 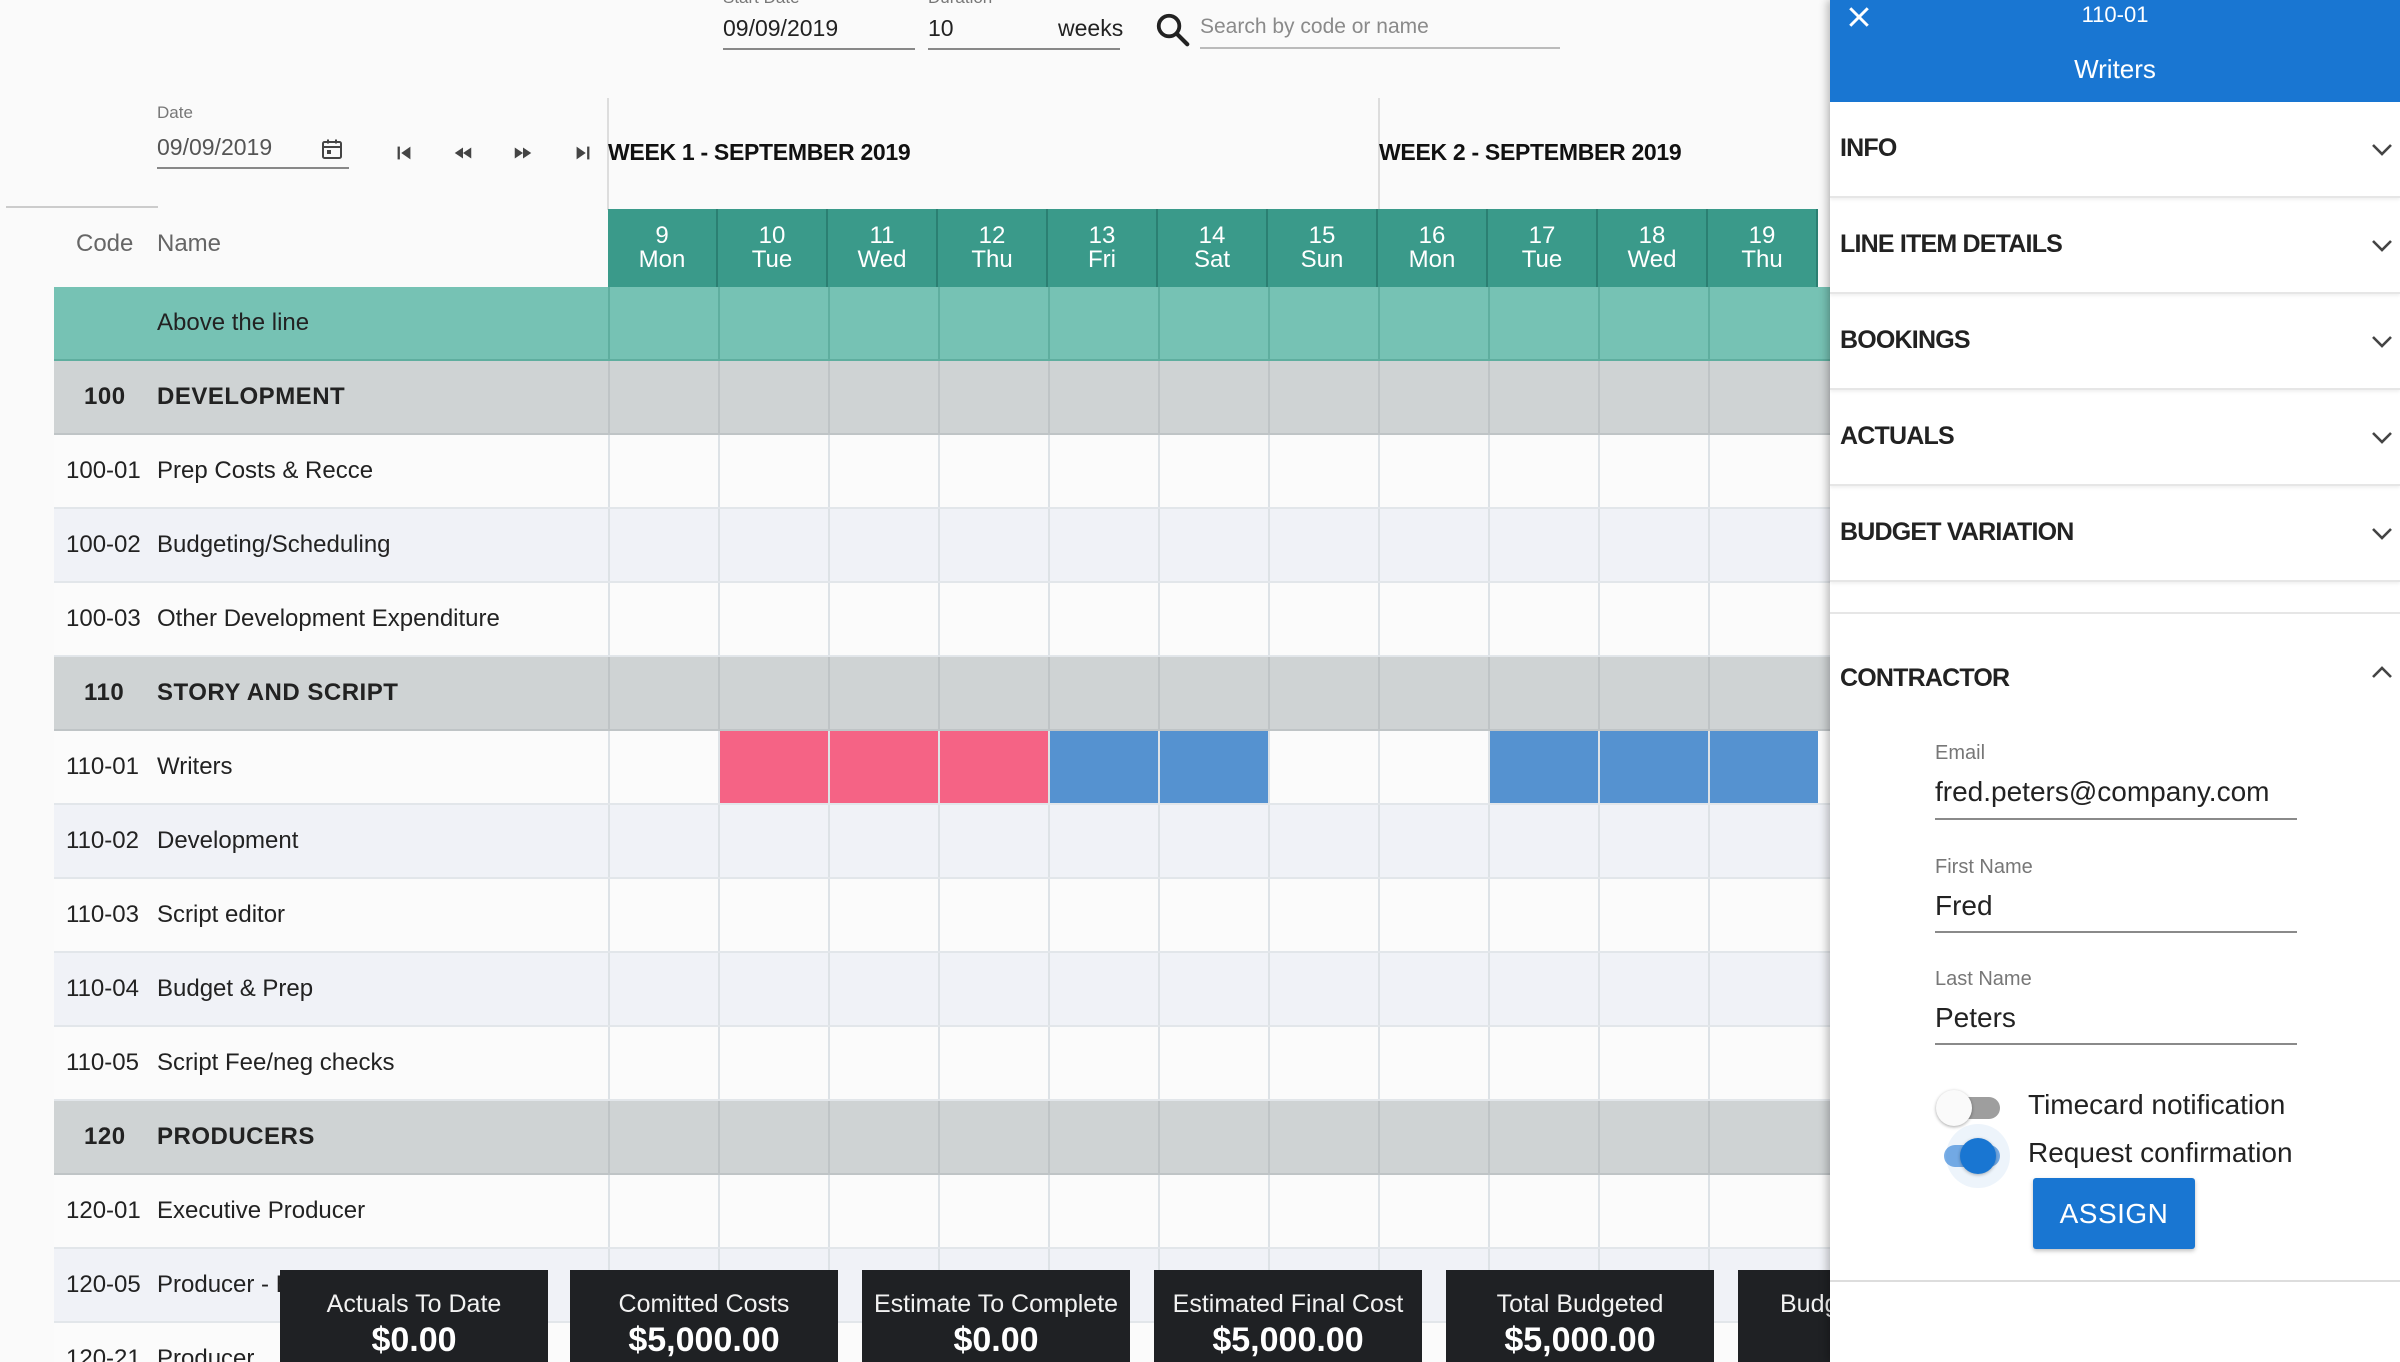 I want to click on start-date-input: 09/09/2019, so click(x=781, y=28).